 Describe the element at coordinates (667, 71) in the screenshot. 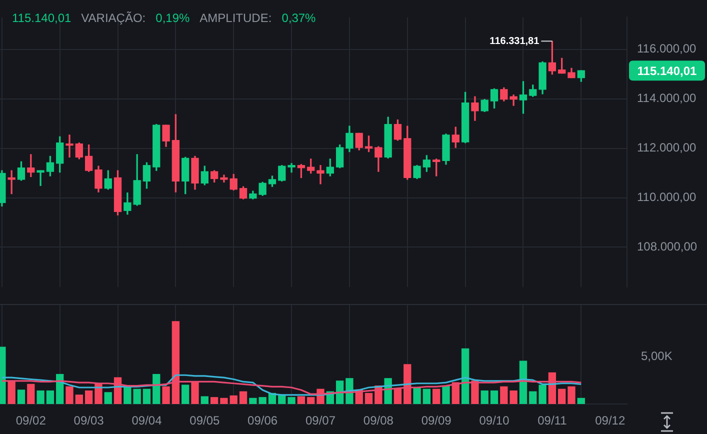

I see `text: 115.140,01` at that location.